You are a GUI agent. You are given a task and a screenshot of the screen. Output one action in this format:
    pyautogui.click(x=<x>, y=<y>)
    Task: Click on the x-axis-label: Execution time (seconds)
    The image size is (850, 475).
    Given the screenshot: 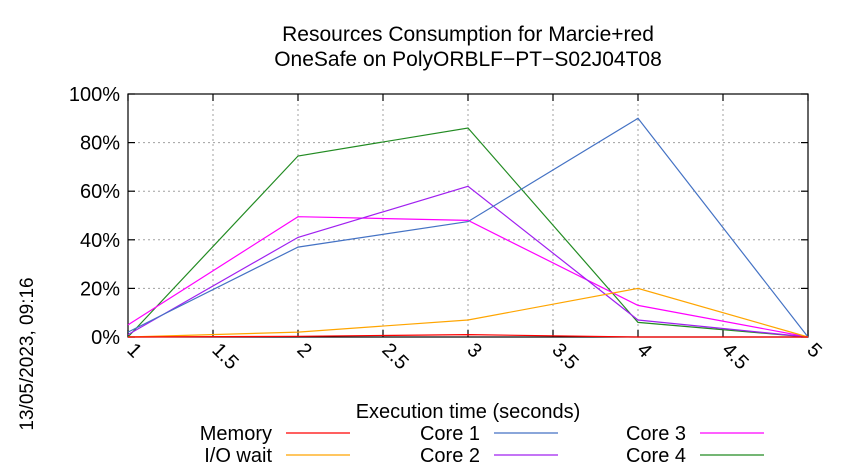 What is the action you would take?
    pyautogui.click(x=468, y=412)
    